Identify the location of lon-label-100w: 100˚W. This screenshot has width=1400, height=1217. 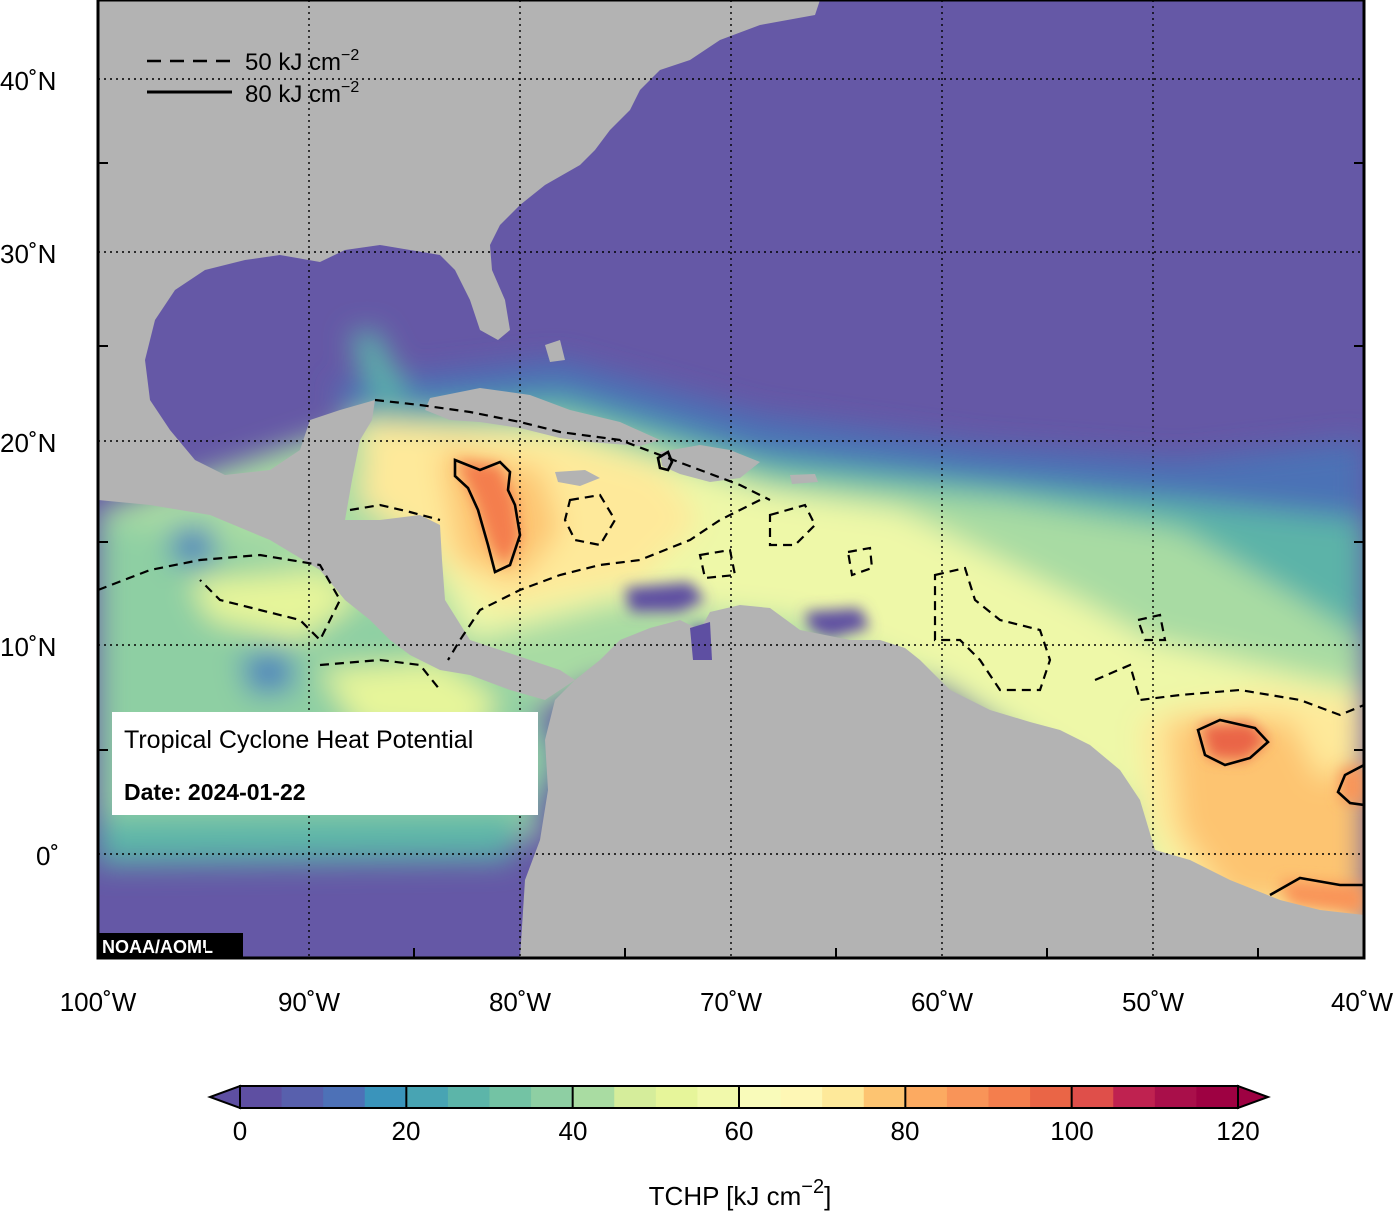
(98, 1002).